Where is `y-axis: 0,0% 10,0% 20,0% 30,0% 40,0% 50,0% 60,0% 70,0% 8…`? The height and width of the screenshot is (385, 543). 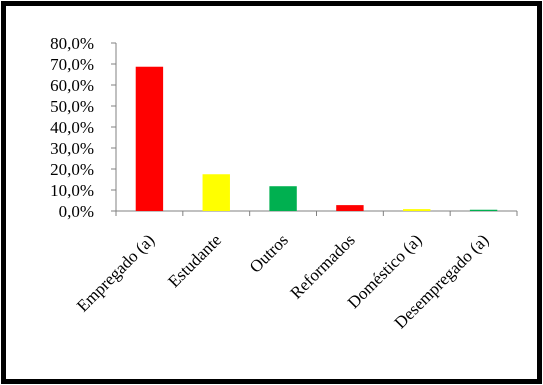 y-axis: 0,0% 10,0% 20,0% 30,0% 40,0% 50,0% 60,0% 70,0% 8… is located at coordinates (83, 127).